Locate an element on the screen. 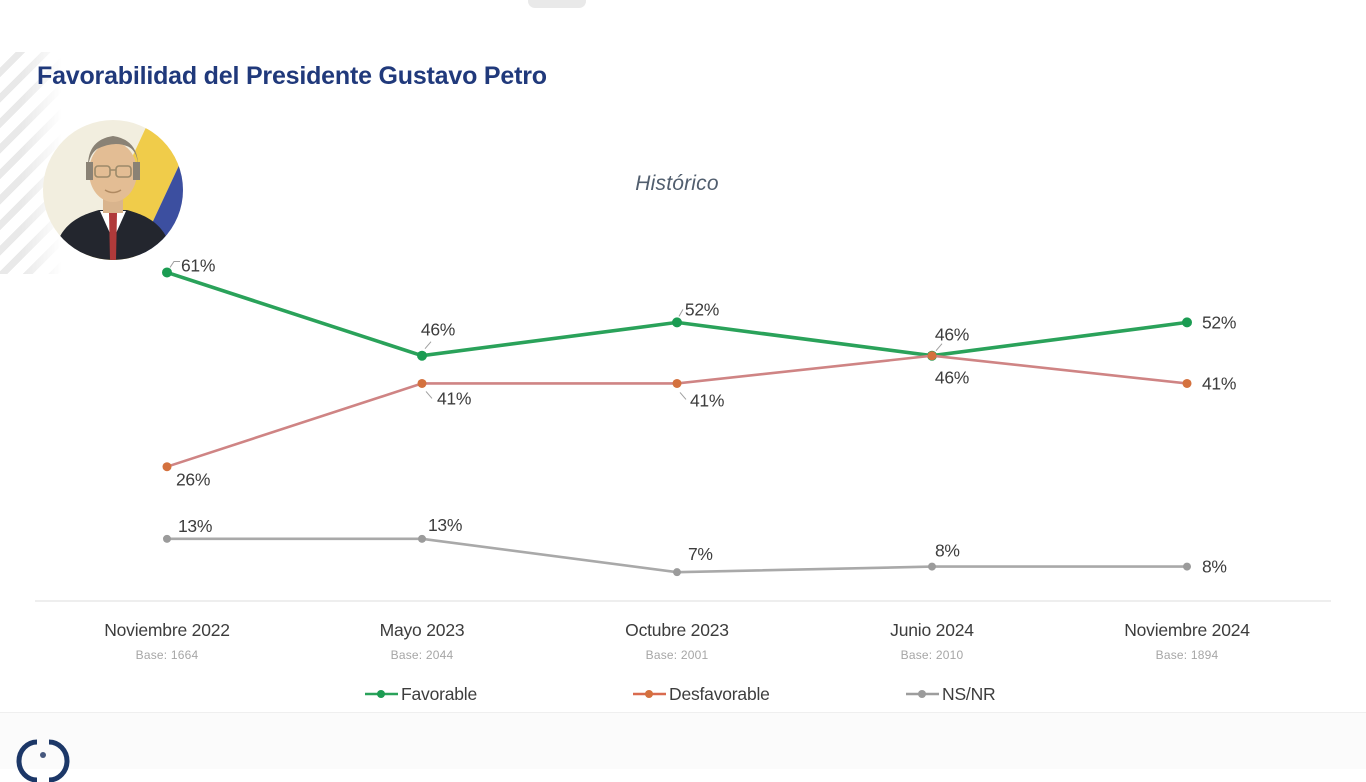 The image size is (1366, 782). legend-item-nsnr: NS/NR is located at coordinates (951, 693).